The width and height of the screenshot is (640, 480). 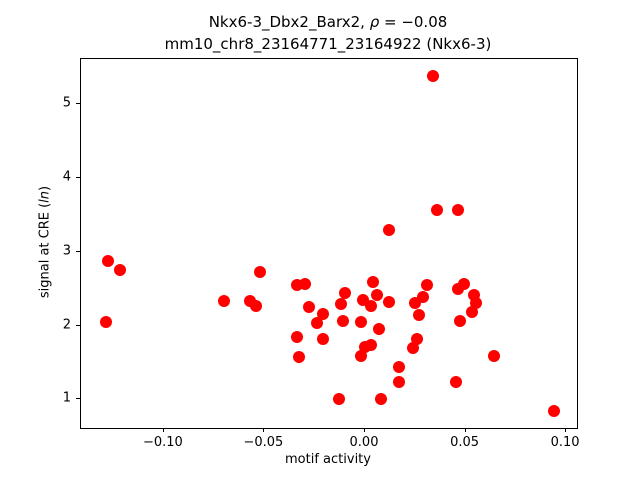 What do you see at coordinates (66, 325) in the screenshot?
I see `y-axis-tick-label: 2` at bounding box center [66, 325].